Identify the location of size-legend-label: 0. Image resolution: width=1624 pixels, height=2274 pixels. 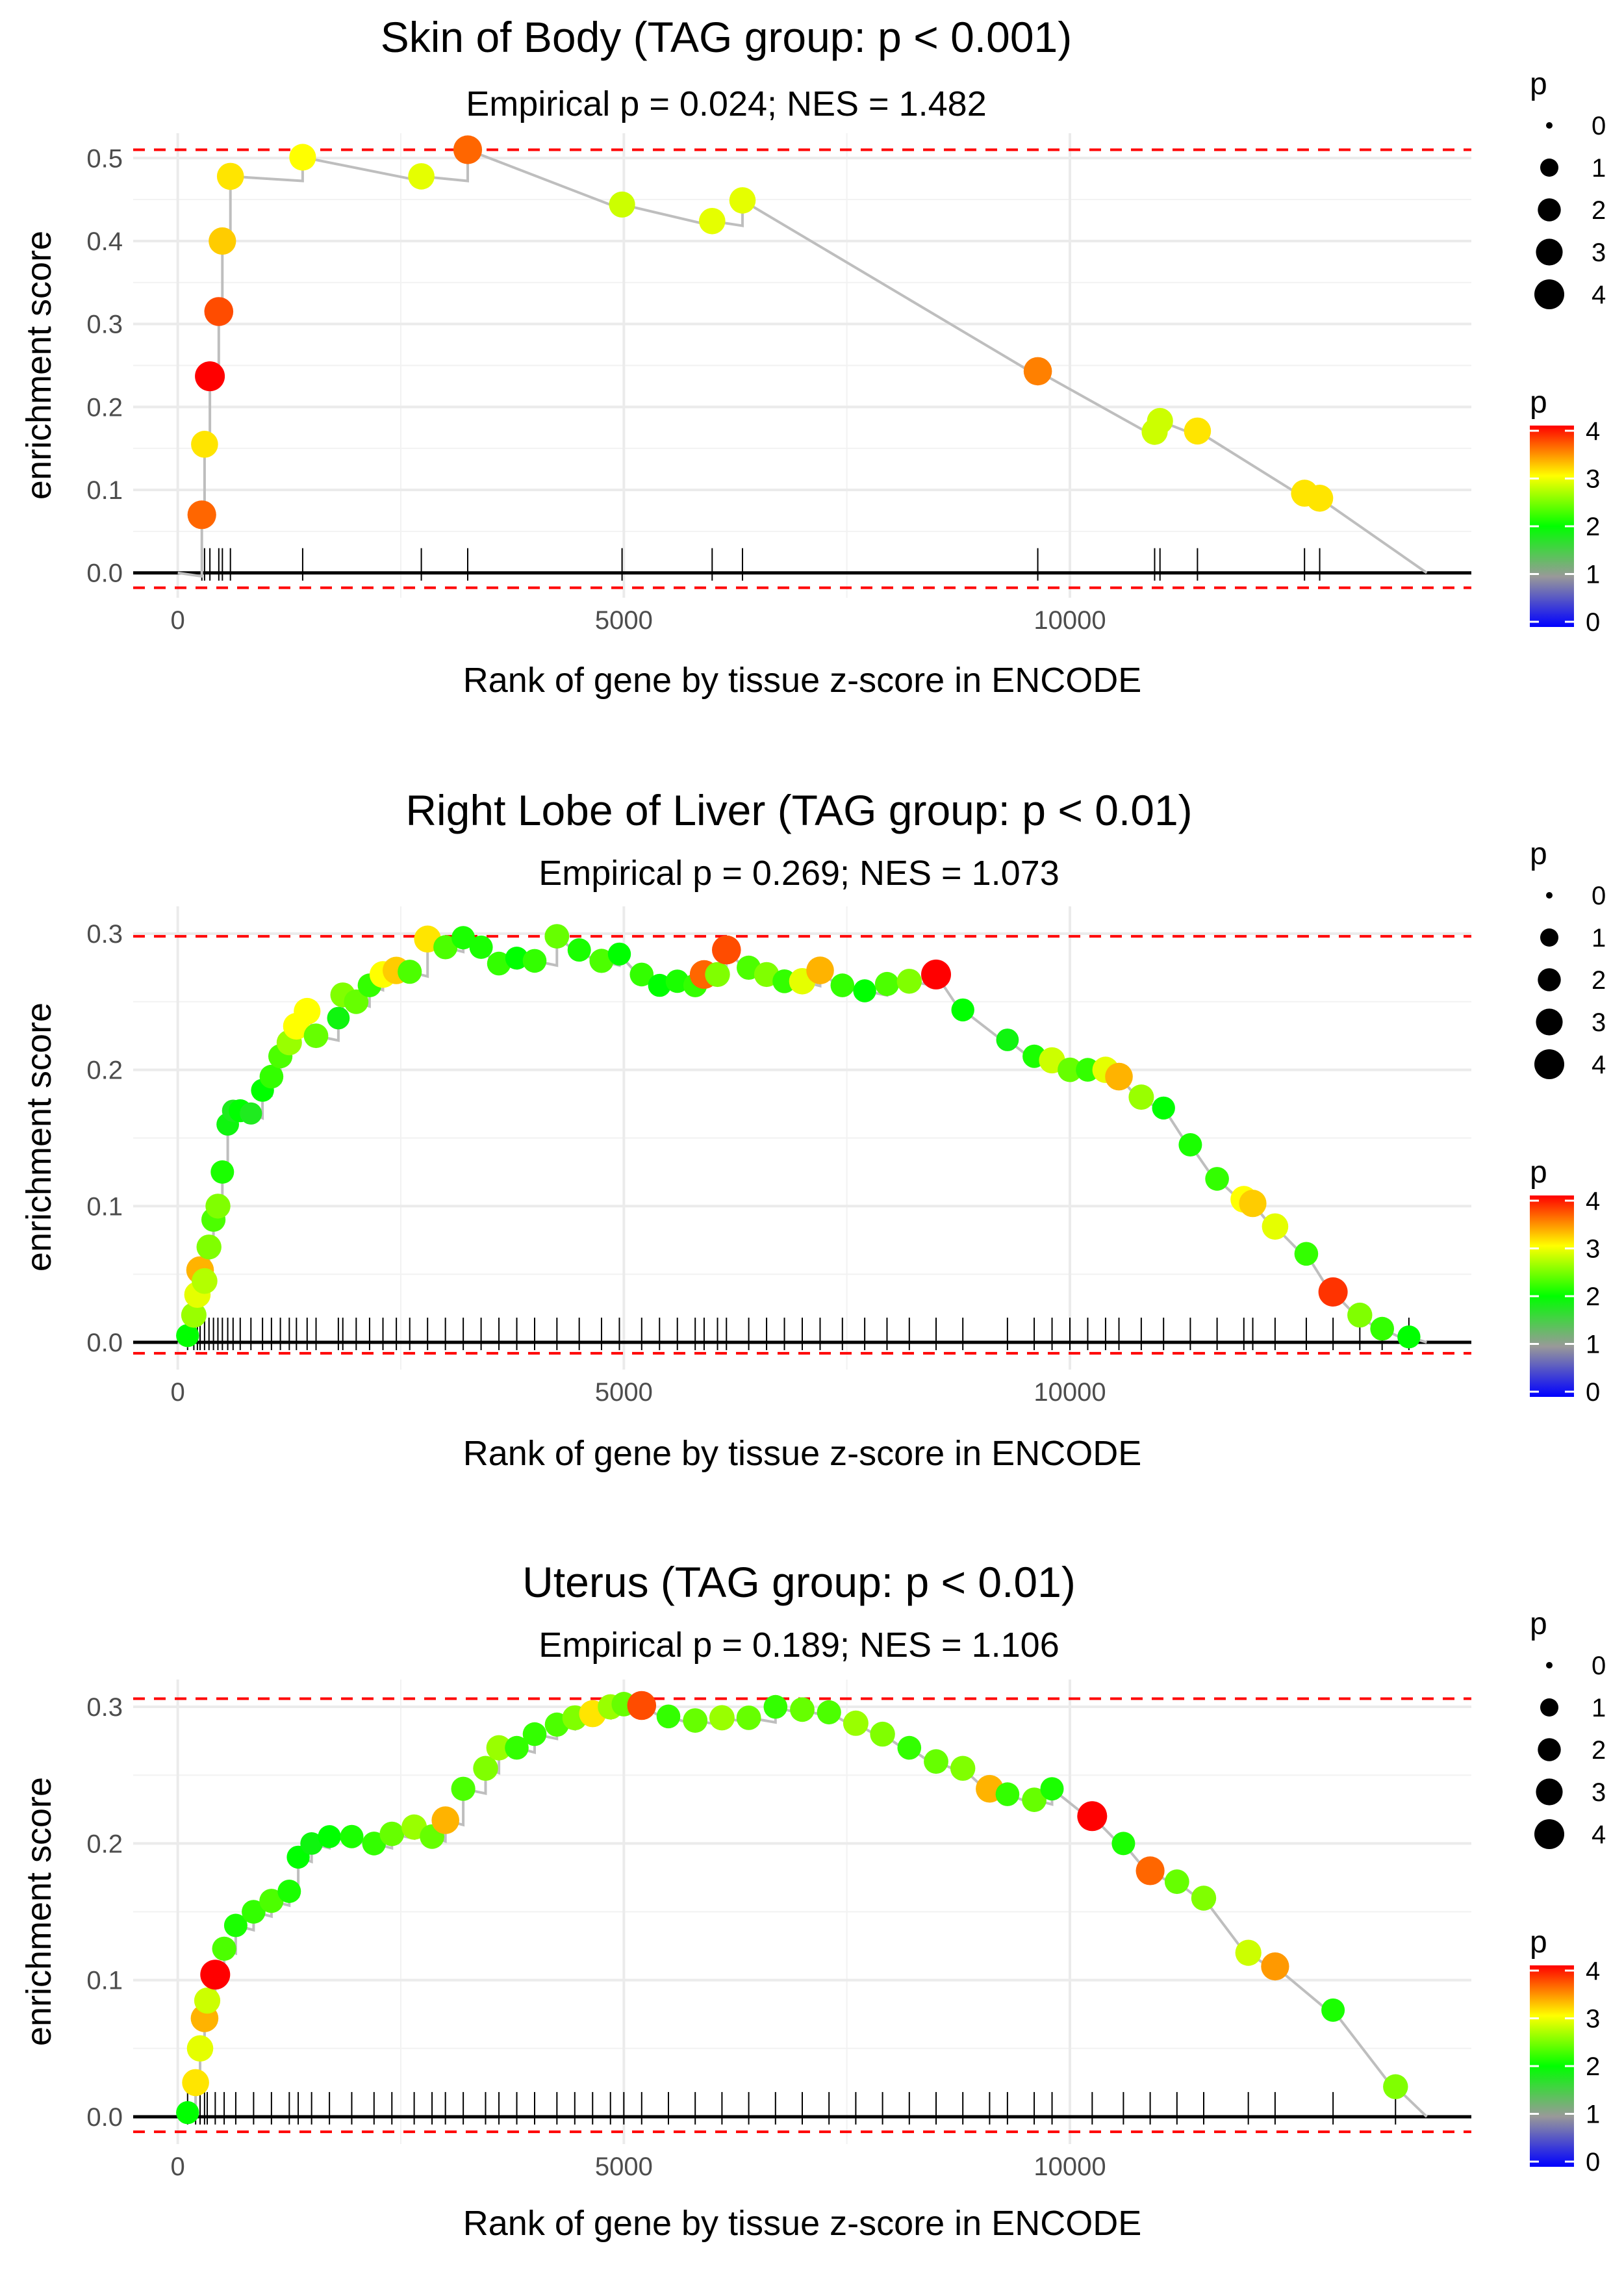
(1599, 1666).